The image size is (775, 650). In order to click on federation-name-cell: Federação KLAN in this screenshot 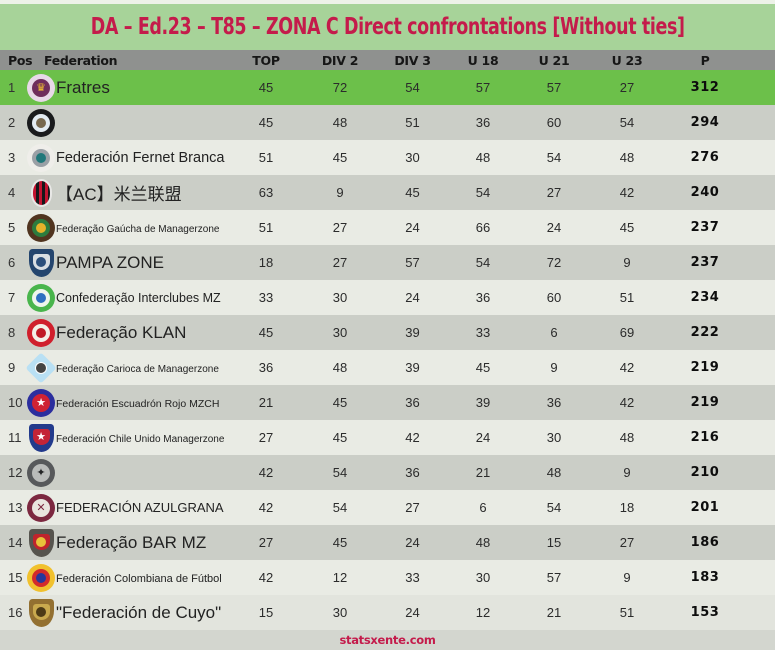, I will do `click(121, 332)`.